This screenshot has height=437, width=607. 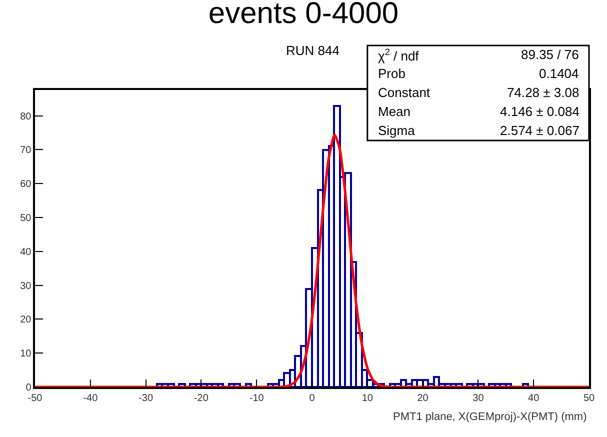 I want to click on text: 0.1404, so click(x=559, y=73).